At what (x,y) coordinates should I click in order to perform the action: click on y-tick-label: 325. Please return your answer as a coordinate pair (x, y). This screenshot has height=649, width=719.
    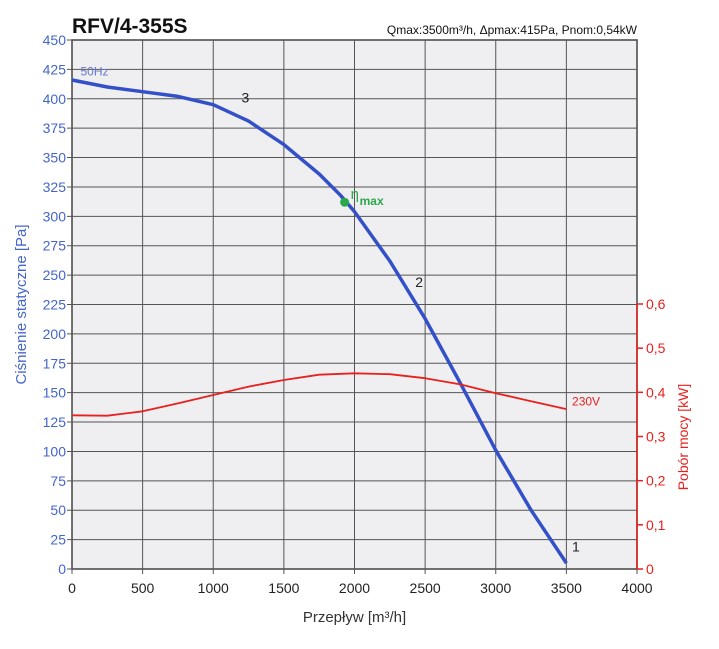
    Looking at the image, I should click on (55, 187).